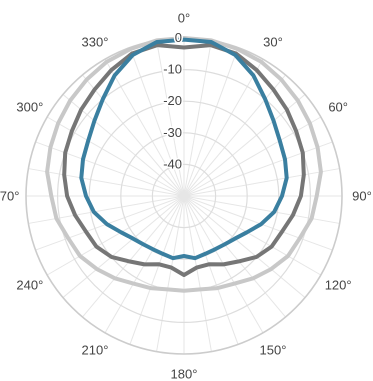  What do you see at coordinates (273, 350) in the screenshot?
I see `angular-tick-label: 150°` at bounding box center [273, 350].